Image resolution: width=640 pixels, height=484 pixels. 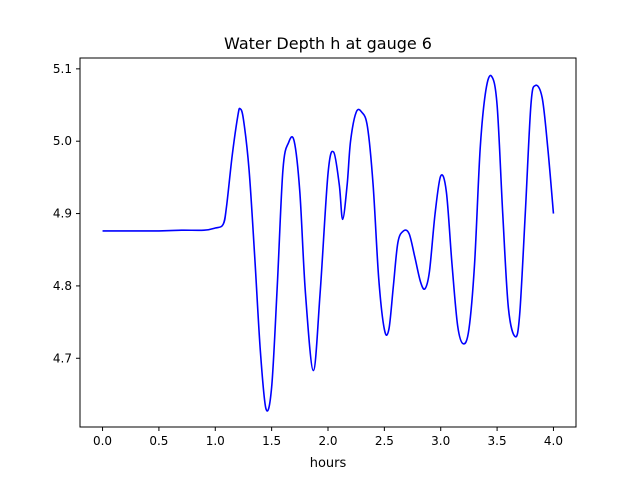 What do you see at coordinates (62, 141) in the screenshot?
I see `y-tick-label: 5.0` at bounding box center [62, 141].